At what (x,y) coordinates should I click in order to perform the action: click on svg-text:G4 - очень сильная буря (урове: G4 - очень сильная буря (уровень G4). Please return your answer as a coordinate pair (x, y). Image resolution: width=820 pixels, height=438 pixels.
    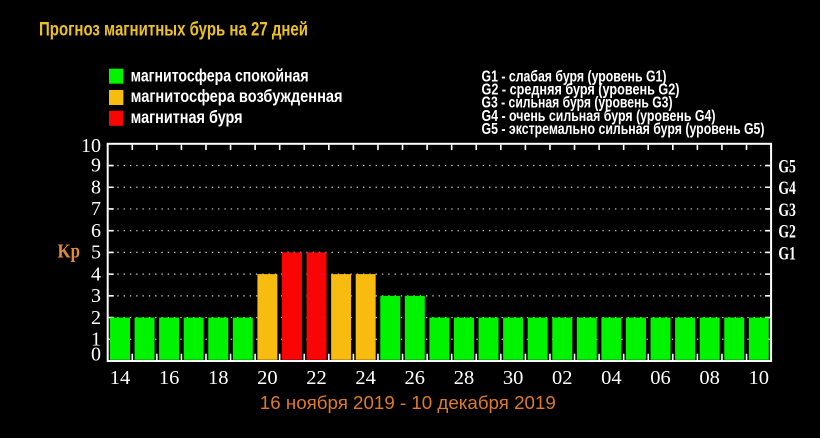
    Looking at the image, I should click on (599, 116).